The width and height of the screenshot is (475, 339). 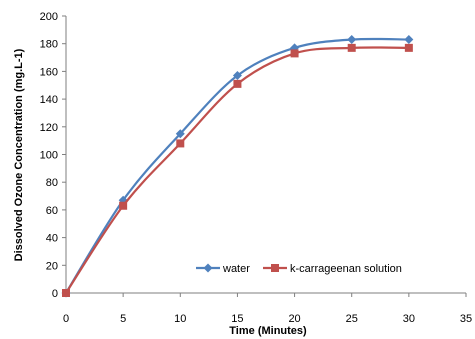 I want to click on y-tick-label: 100, so click(x=49, y=156).